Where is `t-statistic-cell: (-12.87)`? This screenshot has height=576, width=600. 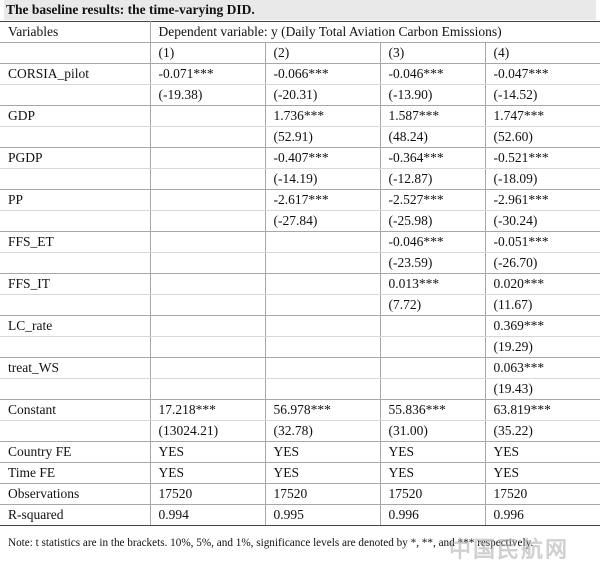
t-statistic-cell: (-12.87) is located at coordinates (432, 179).